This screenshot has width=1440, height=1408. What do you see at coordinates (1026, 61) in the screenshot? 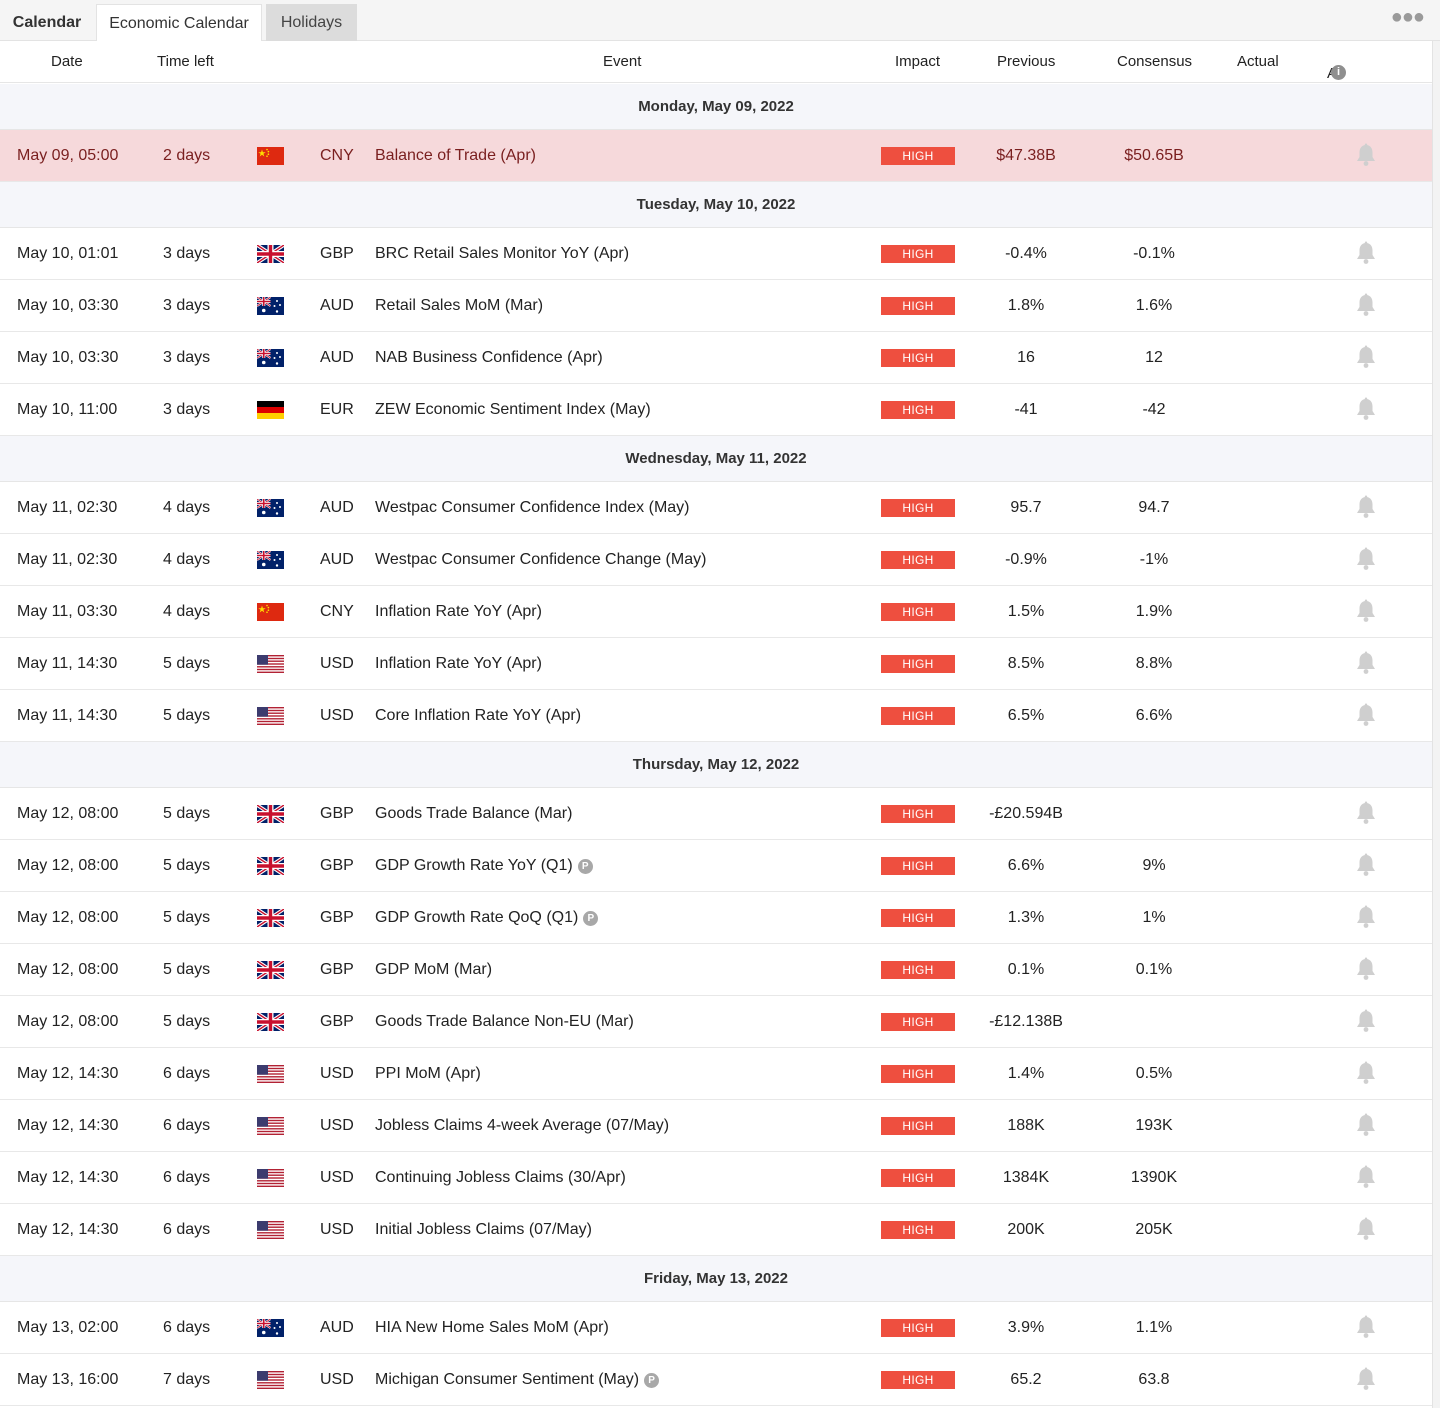
I see `col-previous: Previous` at bounding box center [1026, 61].